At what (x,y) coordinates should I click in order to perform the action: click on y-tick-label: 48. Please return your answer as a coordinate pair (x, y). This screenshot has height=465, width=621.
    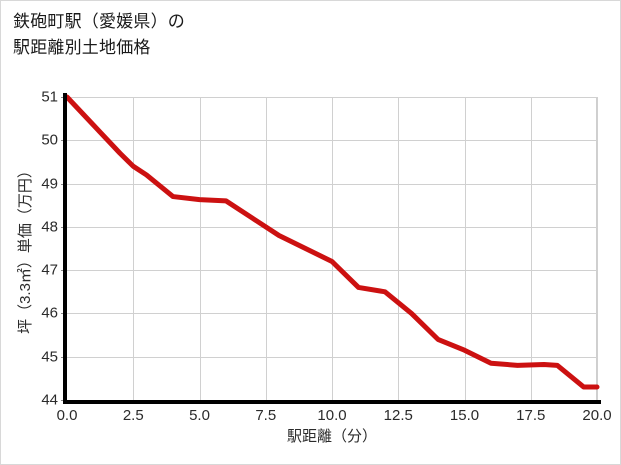
    Looking at the image, I should click on (49, 227).